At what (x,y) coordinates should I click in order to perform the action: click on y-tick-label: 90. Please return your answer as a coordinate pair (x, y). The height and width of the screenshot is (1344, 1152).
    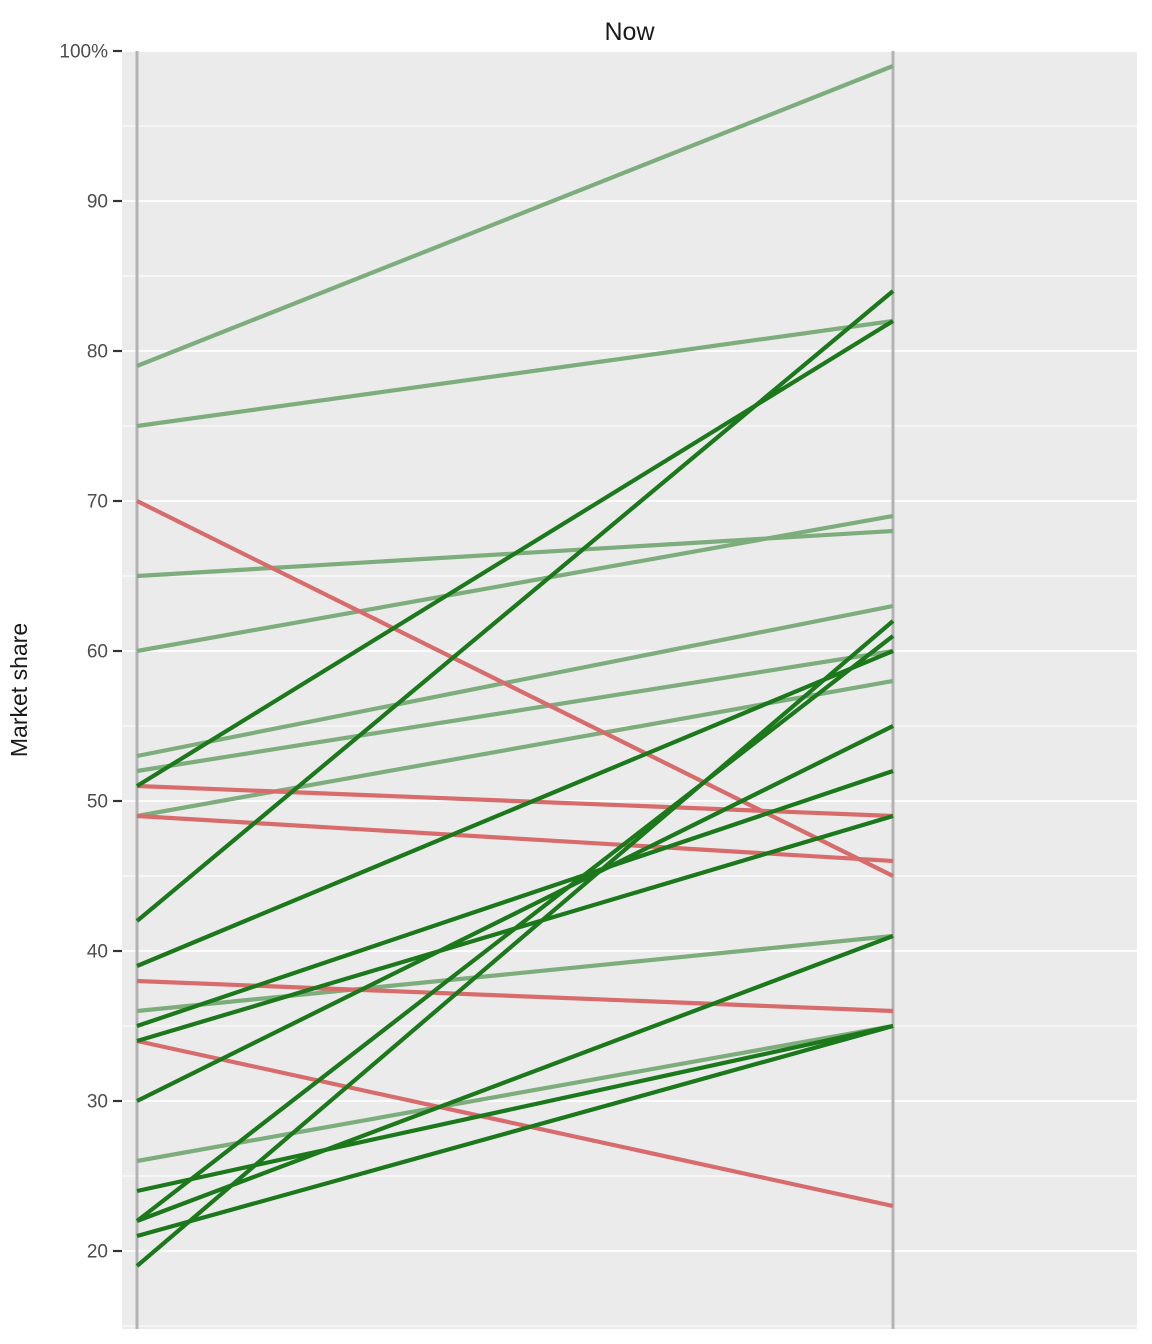
    Looking at the image, I should click on (97, 202).